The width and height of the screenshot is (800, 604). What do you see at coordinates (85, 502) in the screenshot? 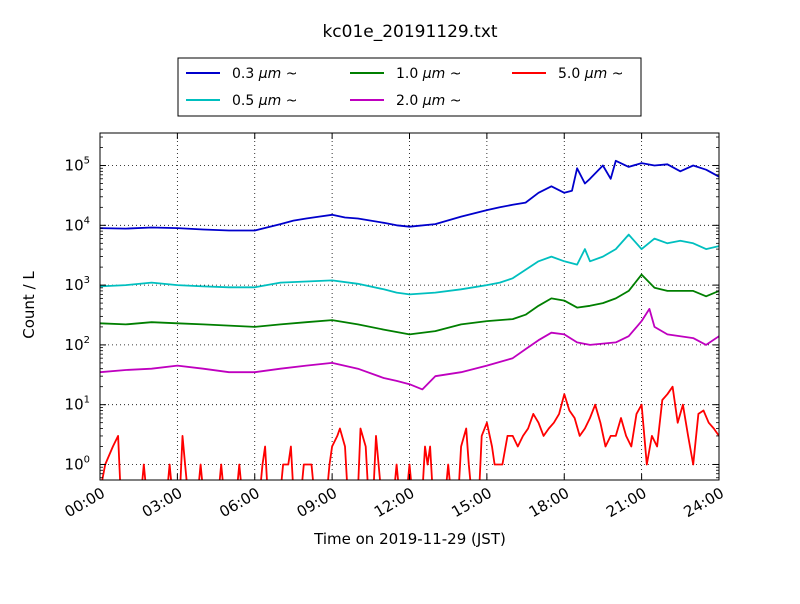
I see `x-tick-label: 00:00` at bounding box center [85, 502].